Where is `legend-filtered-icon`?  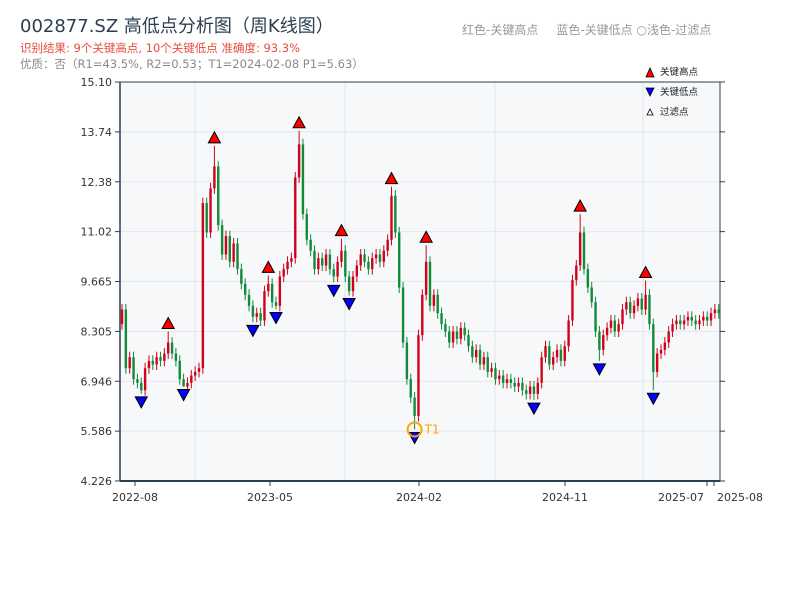
legend-filtered-icon is located at coordinates (650, 112).